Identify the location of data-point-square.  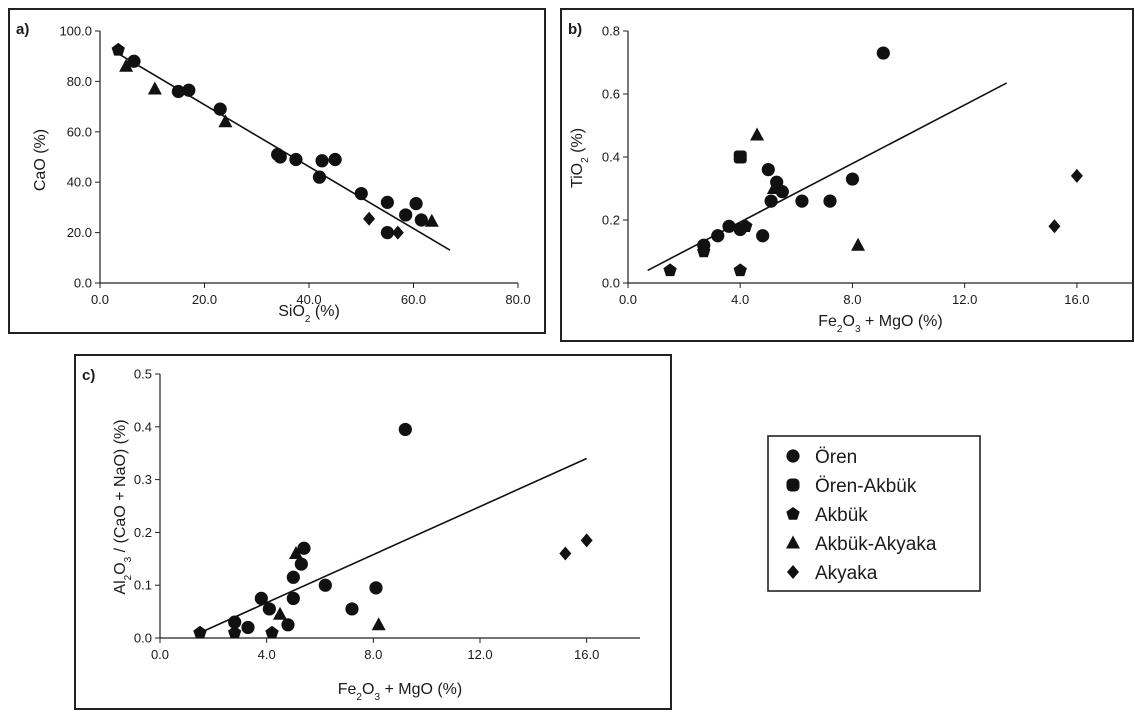
(740, 157).